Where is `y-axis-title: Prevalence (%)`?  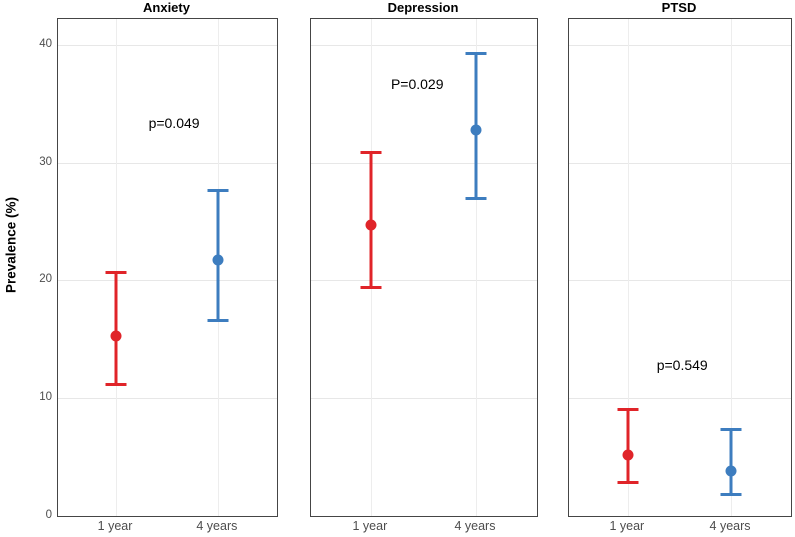
y-axis-title: Prevalence (%) is located at coordinates (11, 245).